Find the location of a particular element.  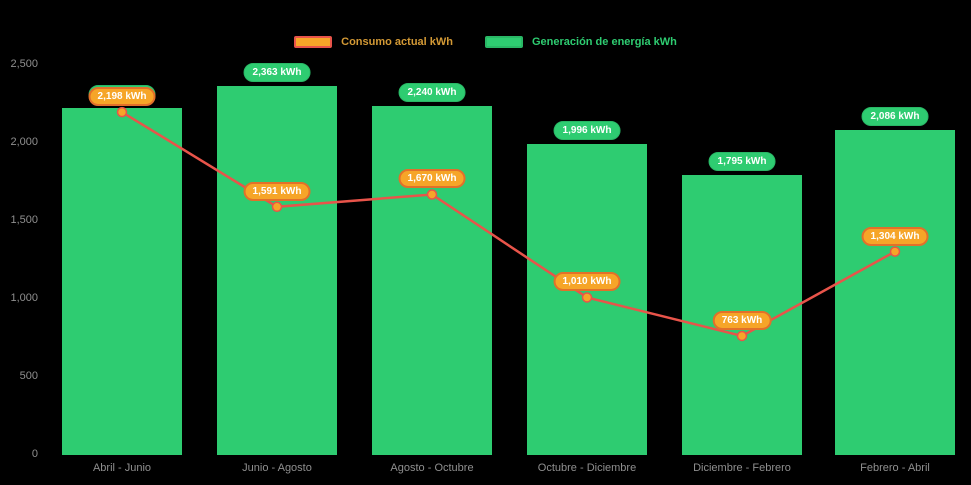

consumption-value-label: 2,198 kWh is located at coordinates (122, 97).